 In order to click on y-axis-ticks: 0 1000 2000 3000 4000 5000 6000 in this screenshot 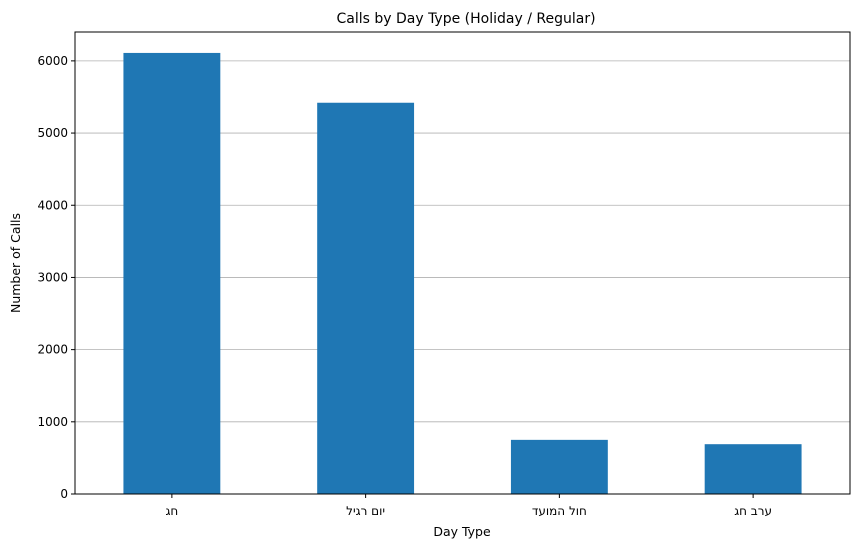, I will do `click(56, 277)`.